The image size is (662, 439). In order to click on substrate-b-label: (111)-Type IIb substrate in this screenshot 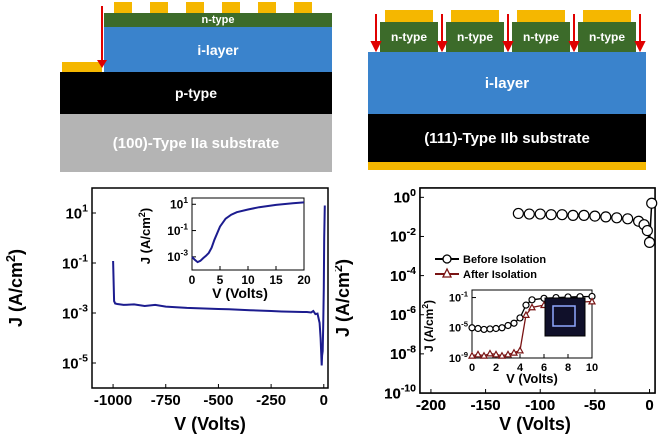, I will do `click(507, 138)`.